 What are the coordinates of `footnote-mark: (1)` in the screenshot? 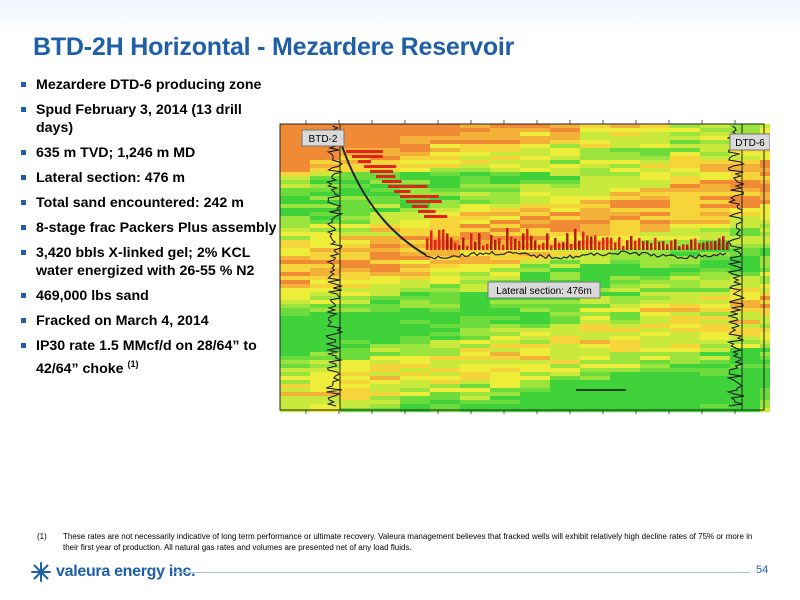 It's located at (42, 536).